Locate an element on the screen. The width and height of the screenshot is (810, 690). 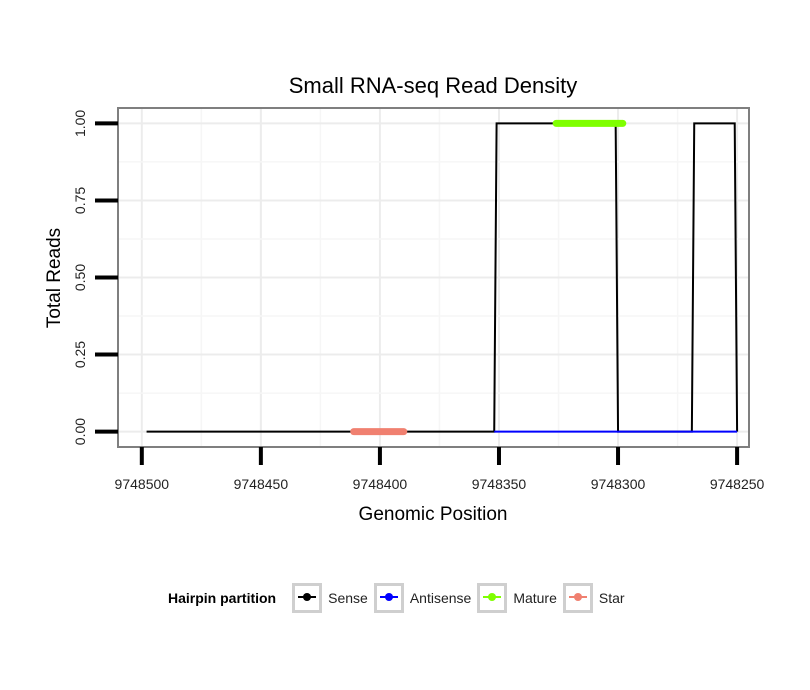
legend-key-sense is located at coordinates (307, 598).